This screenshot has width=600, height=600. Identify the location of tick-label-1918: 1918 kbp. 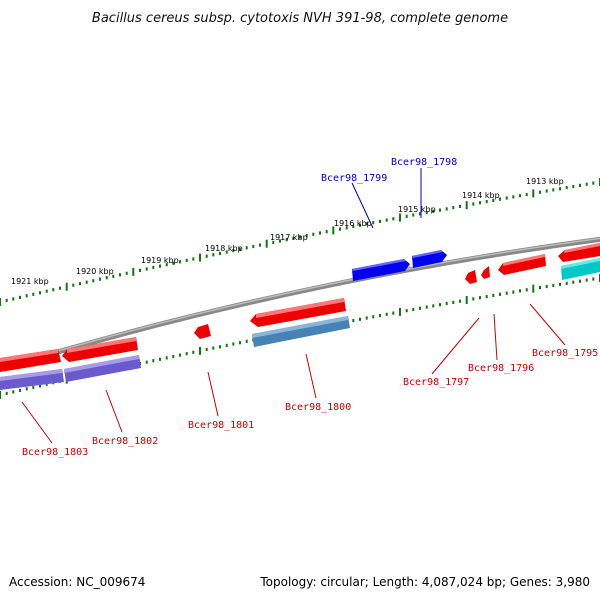
(224, 248).